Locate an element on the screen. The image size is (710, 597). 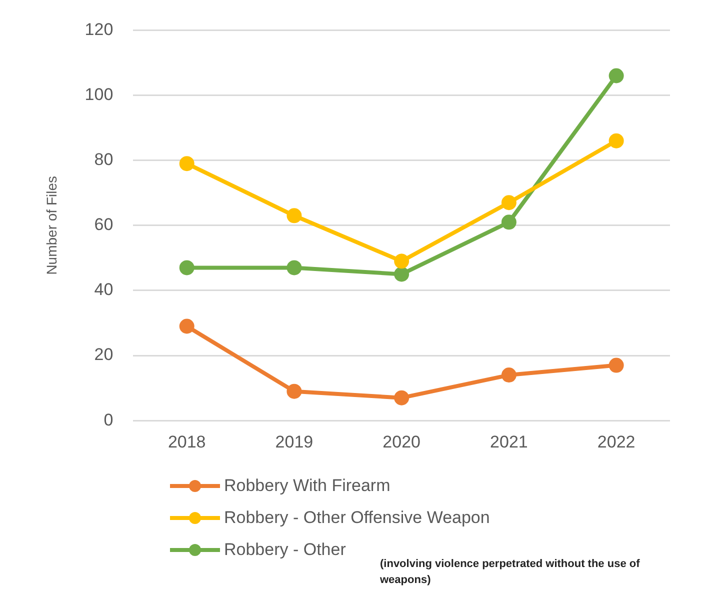
x-tick-label: 2019 is located at coordinates (294, 442).